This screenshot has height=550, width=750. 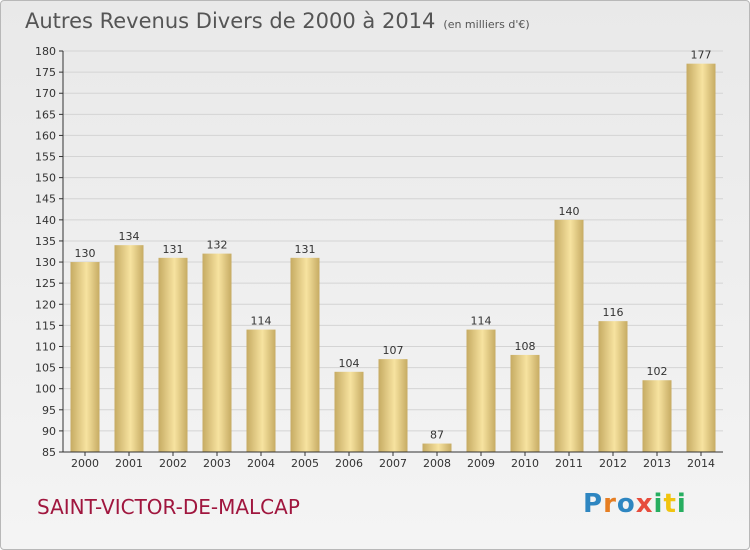 I want to click on x-tick-label: 2004, so click(x=261, y=463).